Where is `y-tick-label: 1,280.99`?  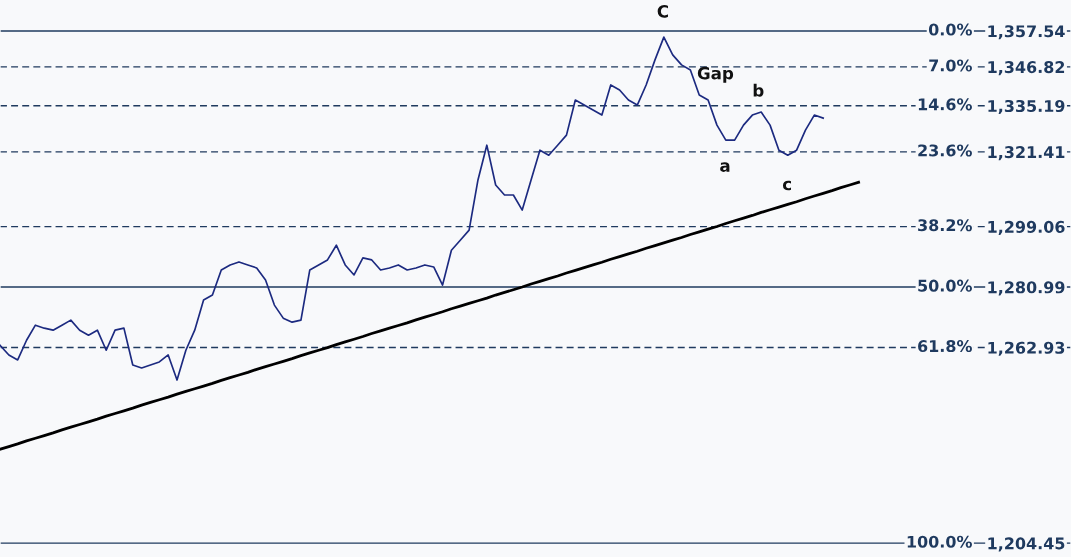
y-tick-label: 1,280.99 is located at coordinates (1026, 288).